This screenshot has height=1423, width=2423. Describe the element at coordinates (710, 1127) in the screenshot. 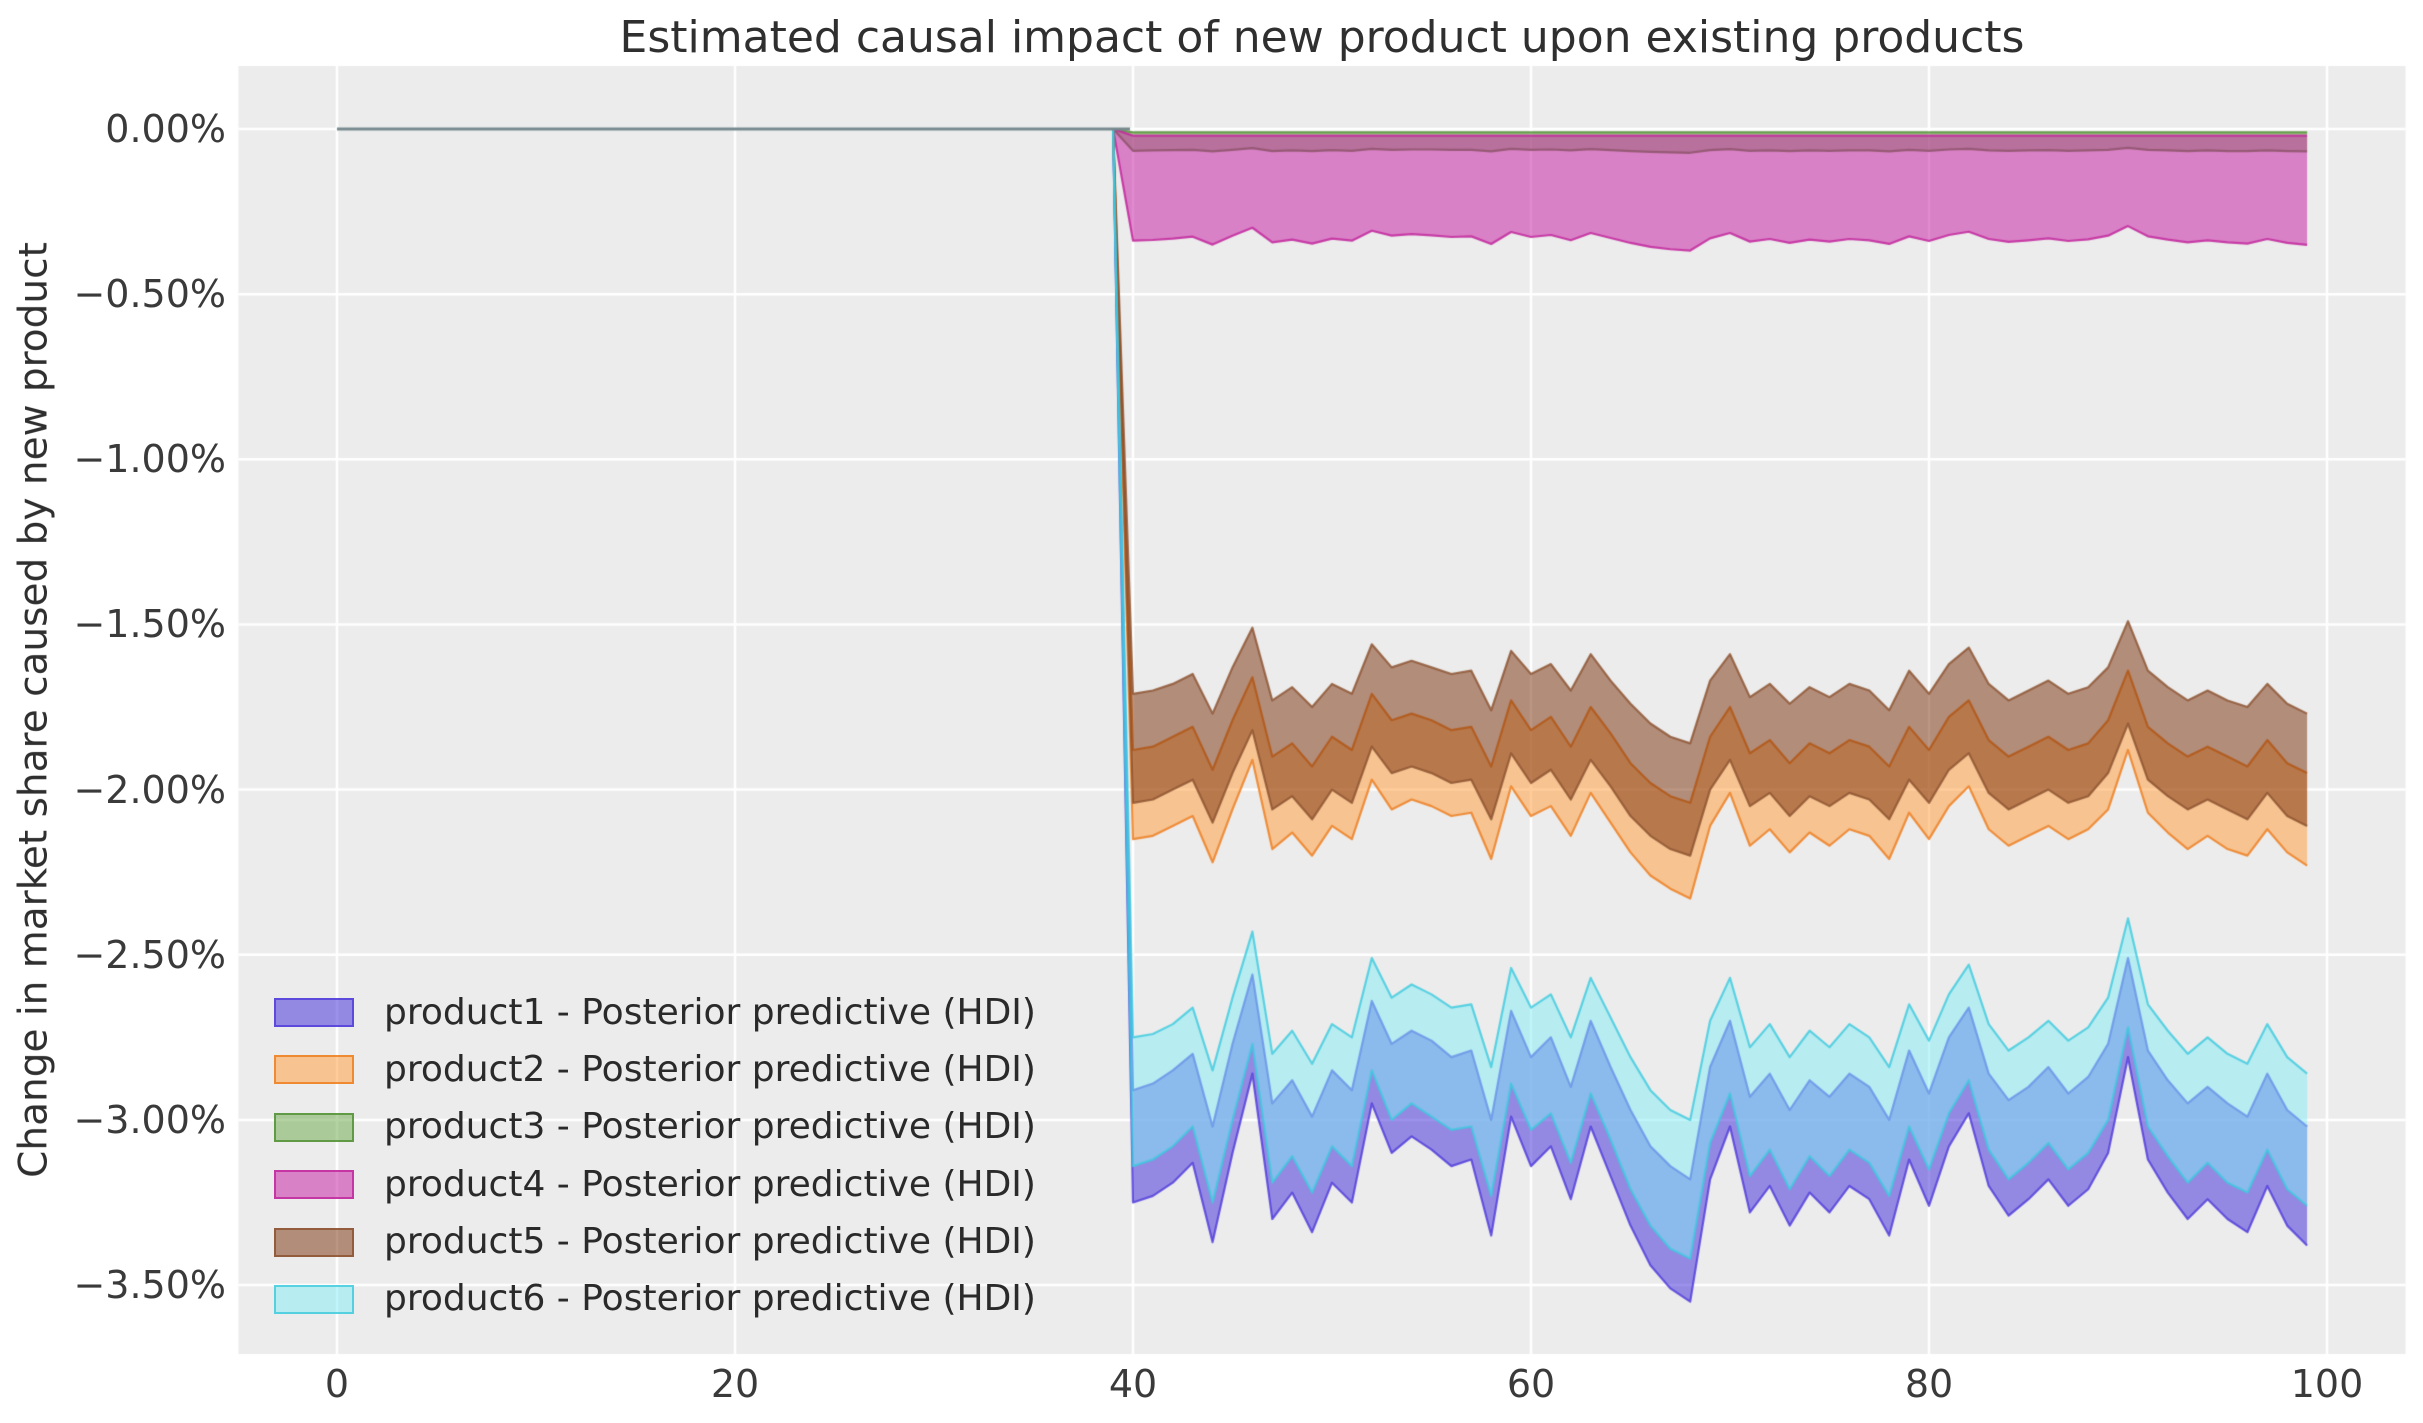

I see `legend-label-product3: product3 - Posterior predictive (HDI)` at that location.